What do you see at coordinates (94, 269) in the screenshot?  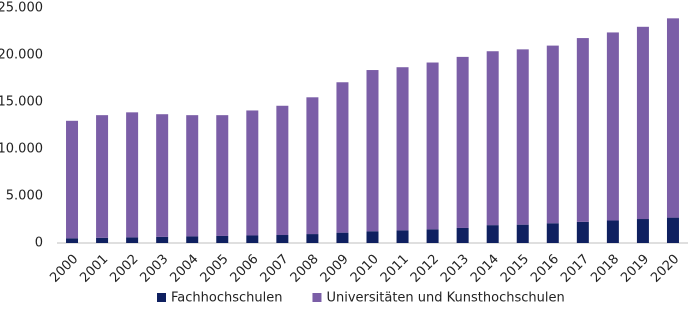 I see `x-tick-label: 2001` at bounding box center [94, 269].